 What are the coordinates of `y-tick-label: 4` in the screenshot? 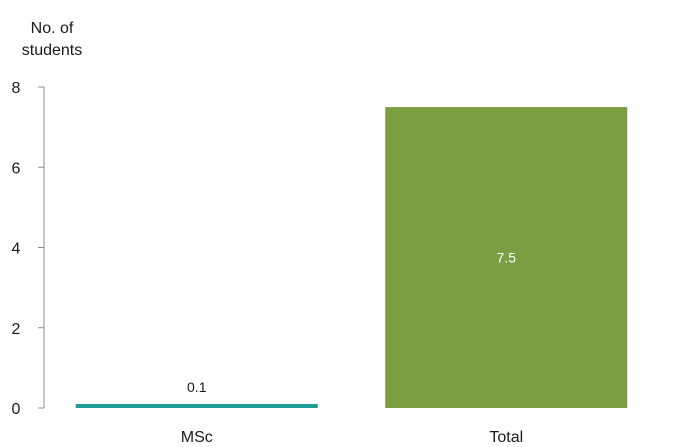 It's located at (16, 249).